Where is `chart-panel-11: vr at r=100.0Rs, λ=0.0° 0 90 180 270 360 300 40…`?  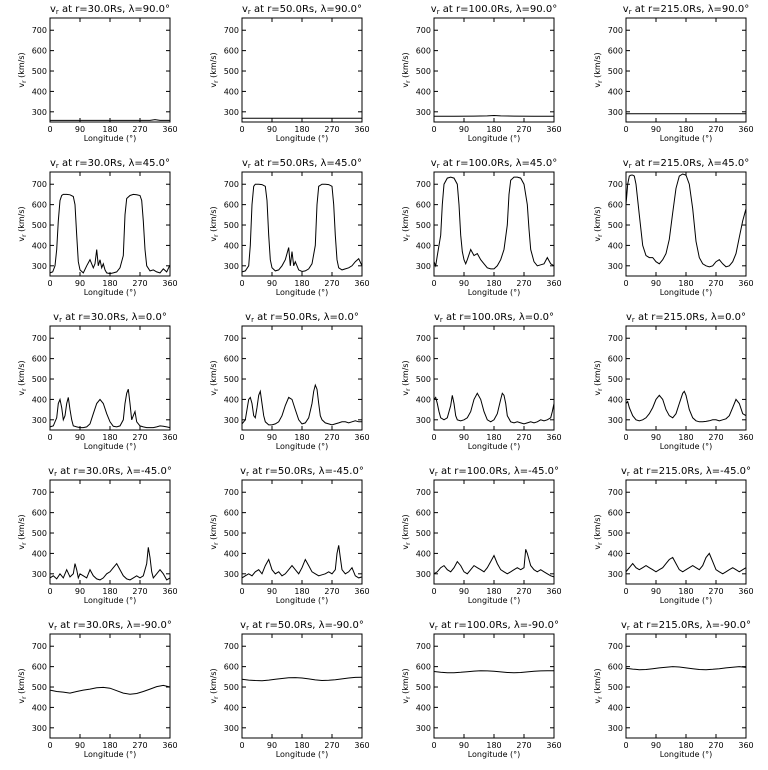
chart-panel-11: vr at r=100.0Rs, λ=0.0° 0 90 180 270 360 300 40… is located at coordinates (481, 381).